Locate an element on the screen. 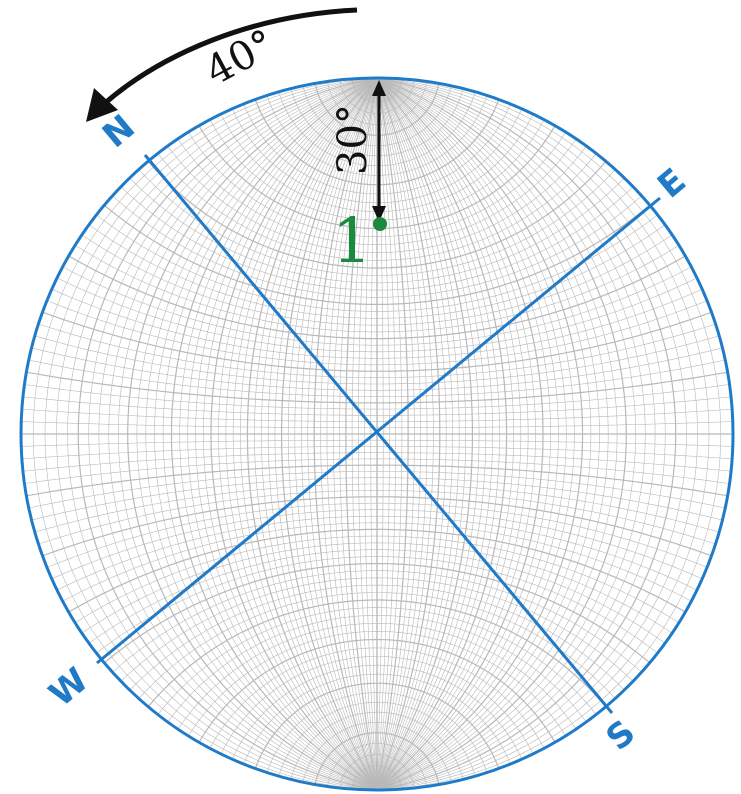 The height and width of the screenshot is (794, 741). tilt-arrow-bottom-head-icon is located at coordinates (379, 214).